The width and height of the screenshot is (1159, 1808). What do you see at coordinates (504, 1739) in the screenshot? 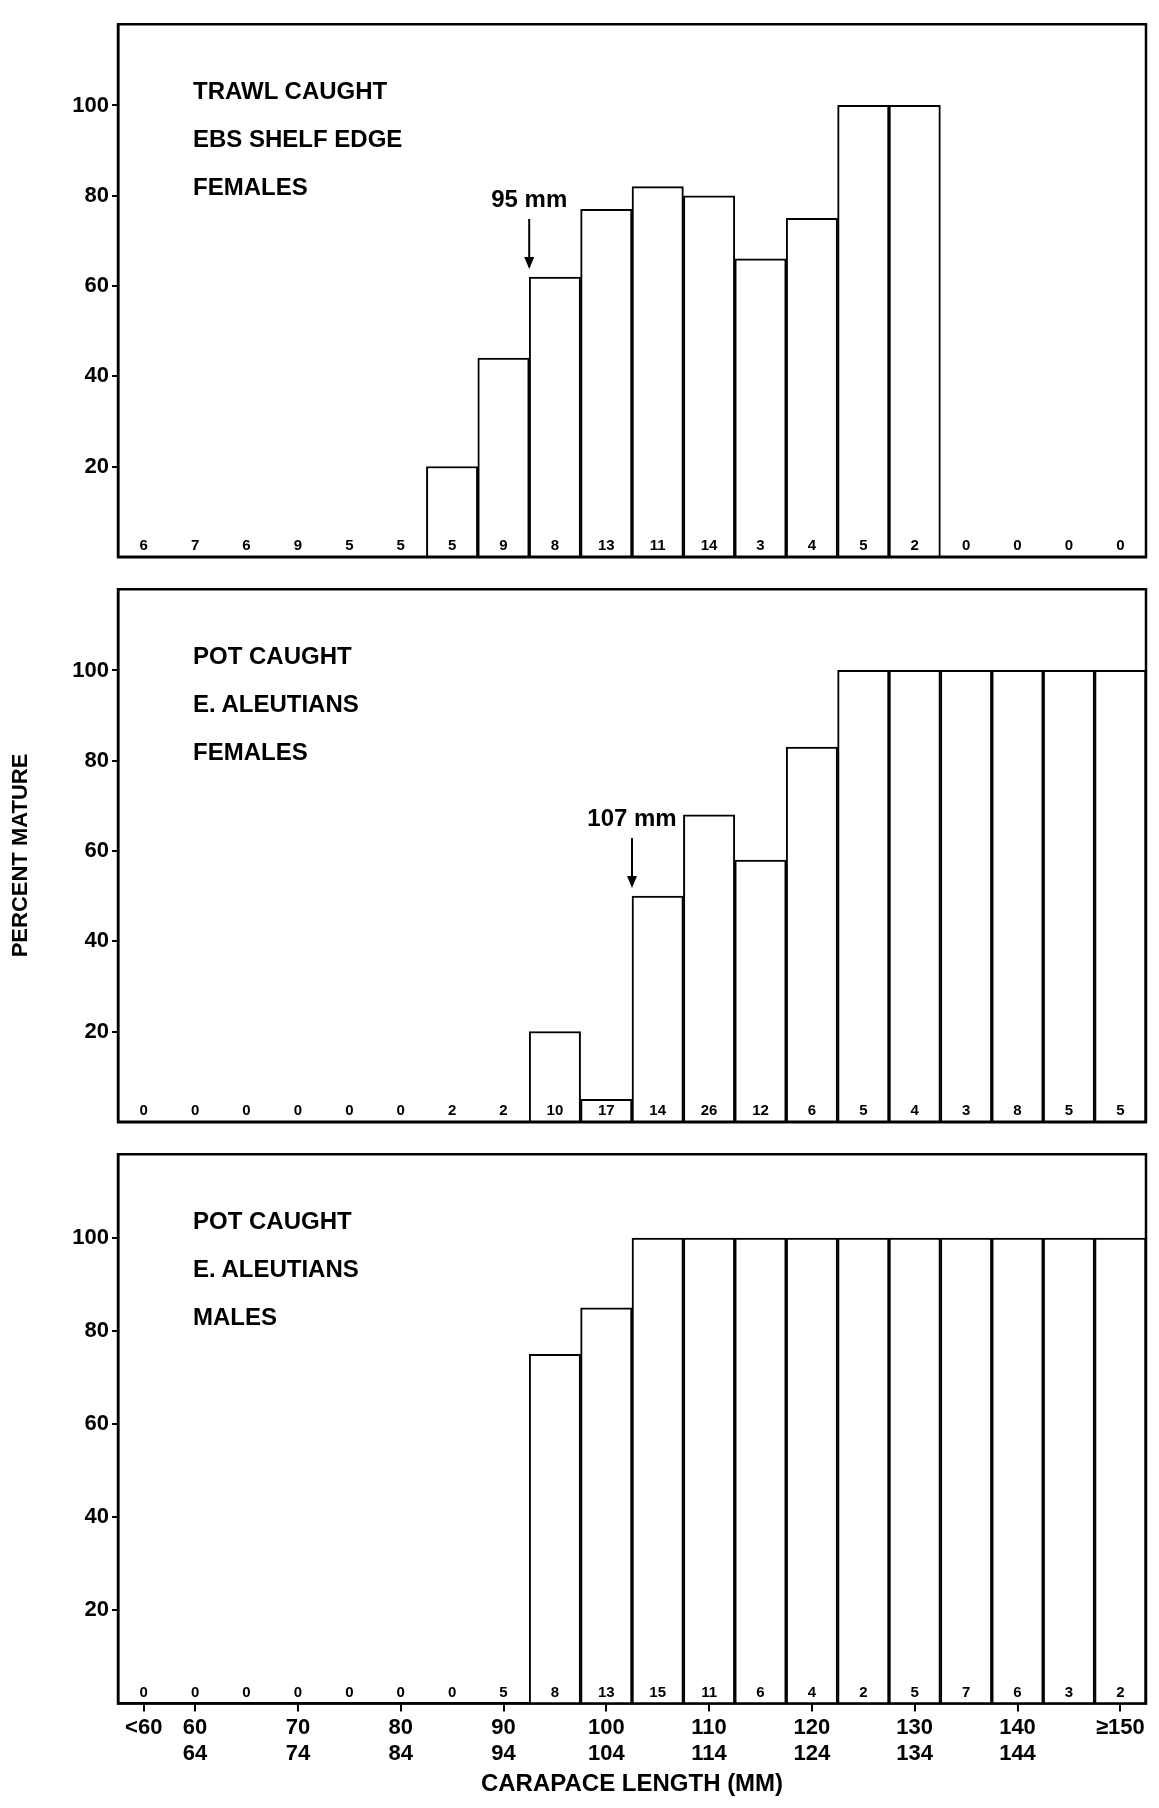
I see `x-tick-label: 90 94` at bounding box center [504, 1739].